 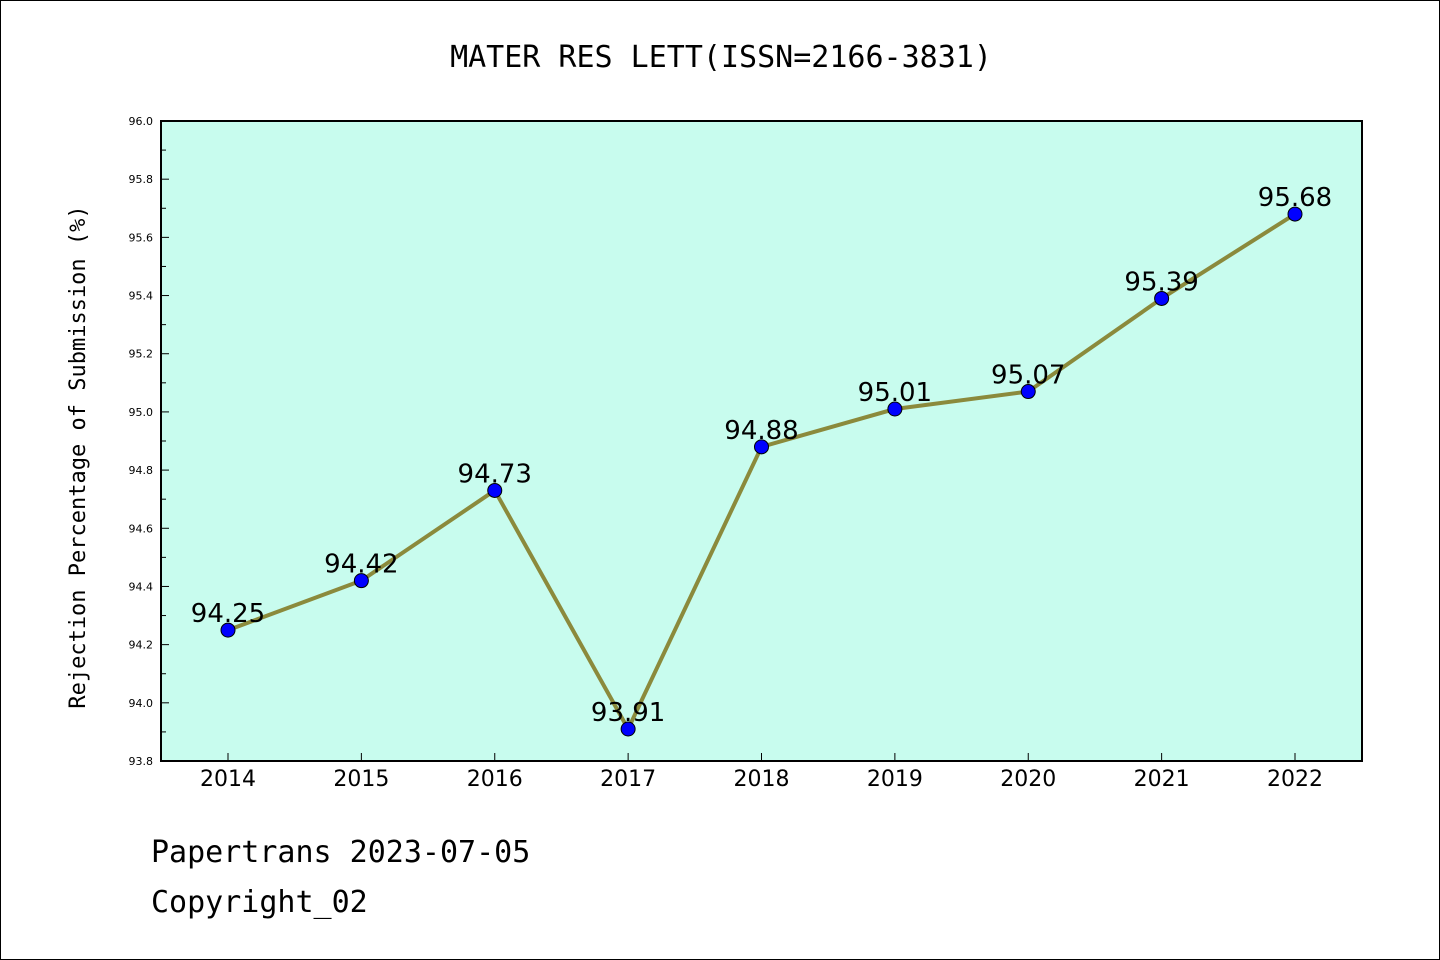 What do you see at coordinates (78, 456) in the screenshot?
I see `y-axis-label: Rejection Percentage of Submission (%)` at bounding box center [78, 456].